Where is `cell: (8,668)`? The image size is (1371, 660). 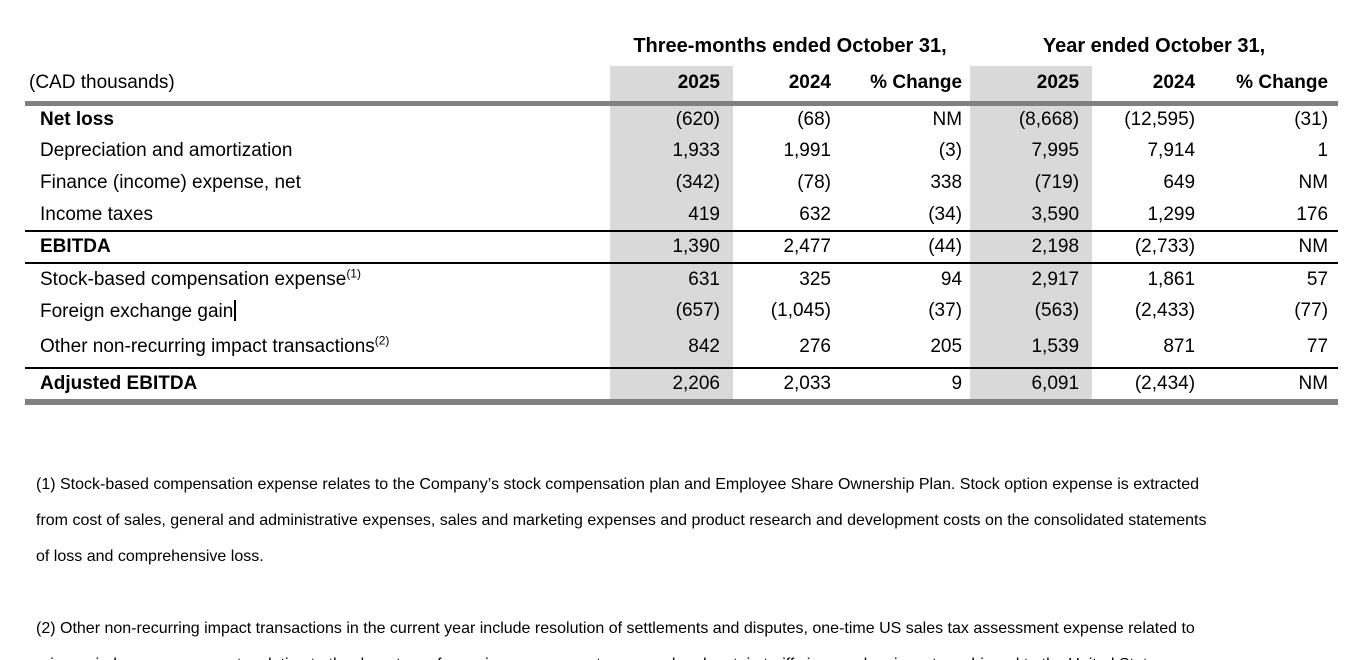 cell: (8,668) is located at coordinates (1031, 119).